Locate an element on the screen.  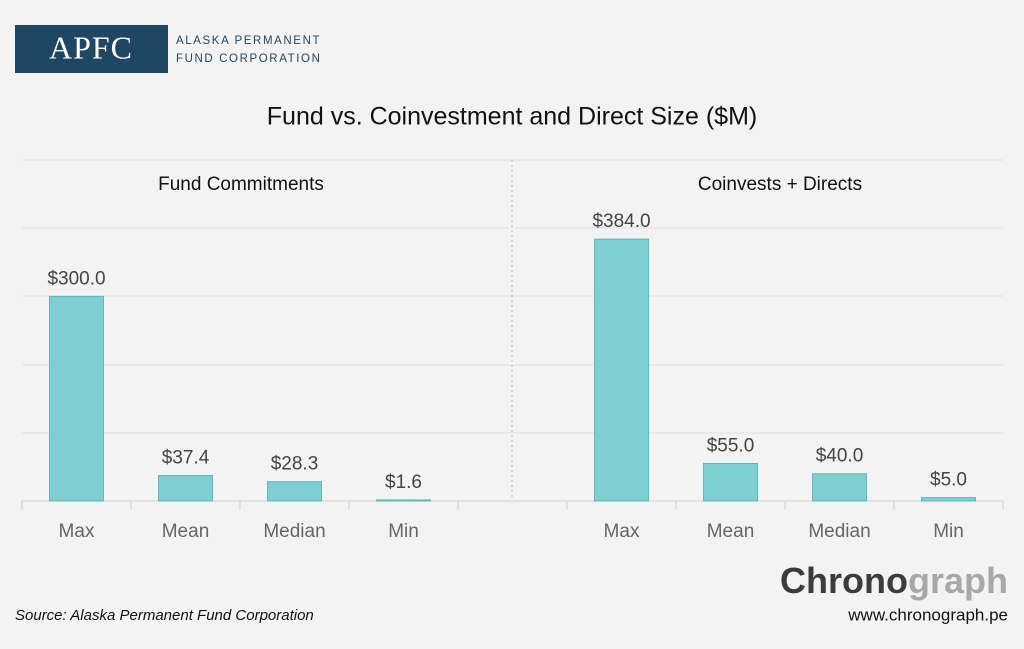
value-label: $55.0 is located at coordinates (731, 446).